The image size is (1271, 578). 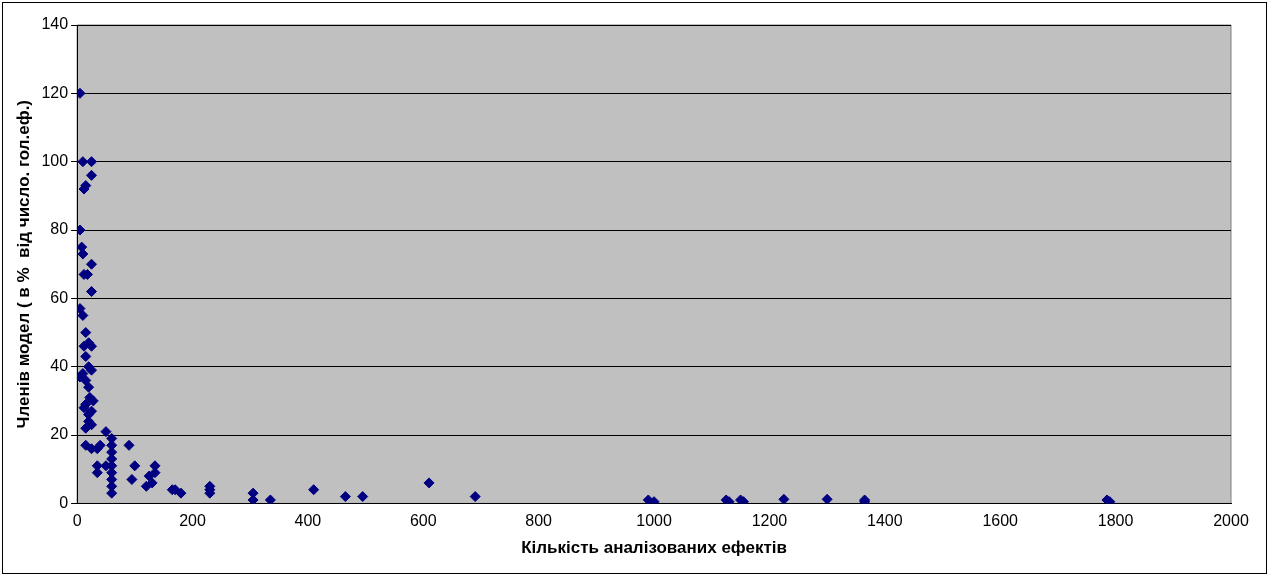 What do you see at coordinates (59, 434) in the screenshot?
I see `y-tick-label: 20` at bounding box center [59, 434].